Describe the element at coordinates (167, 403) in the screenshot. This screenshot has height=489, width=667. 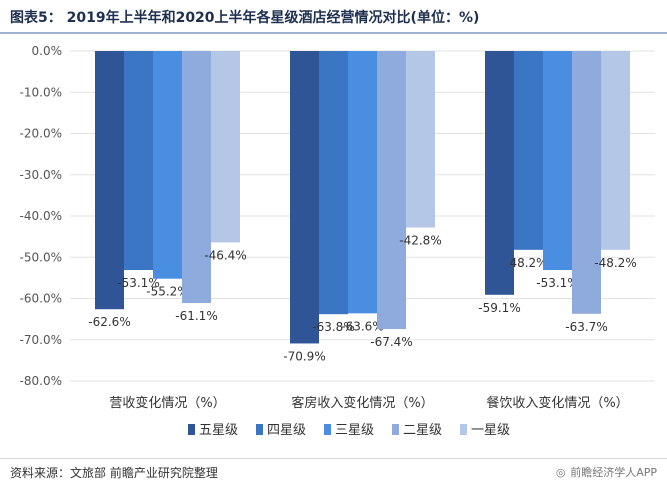
I see `x-tick-label: 营收变化情况（%）` at that location.